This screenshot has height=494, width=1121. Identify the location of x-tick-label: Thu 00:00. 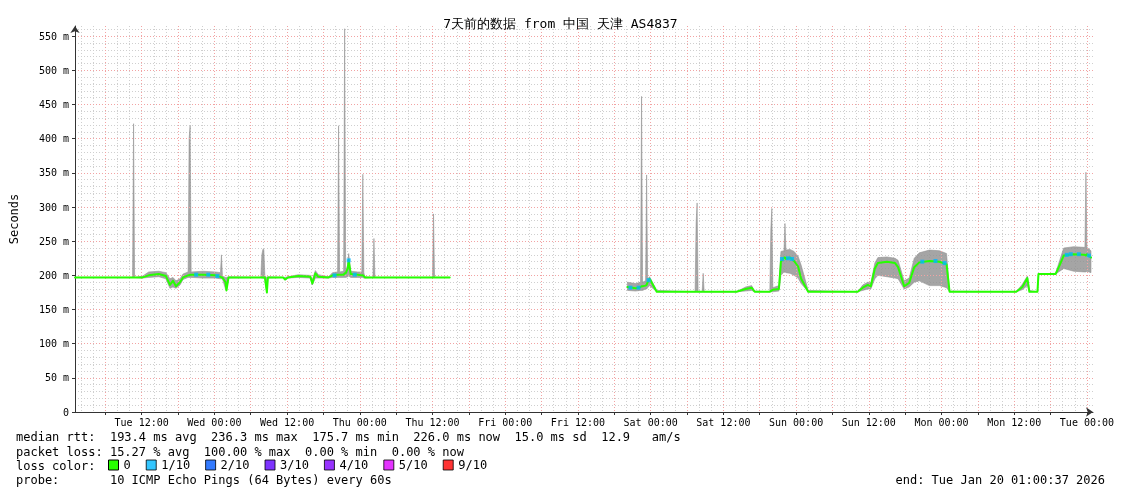
(359, 422).